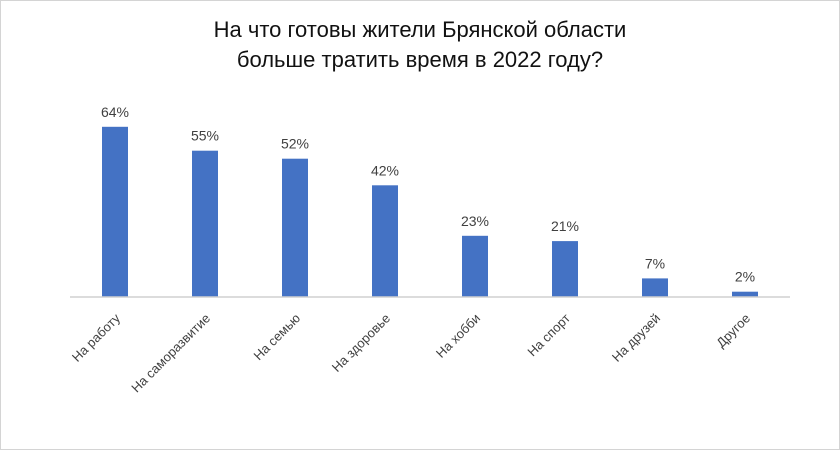  What do you see at coordinates (636, 338) in the screenshot?
I see `category-label-7: На друзей` at bounding box center [636, 338].